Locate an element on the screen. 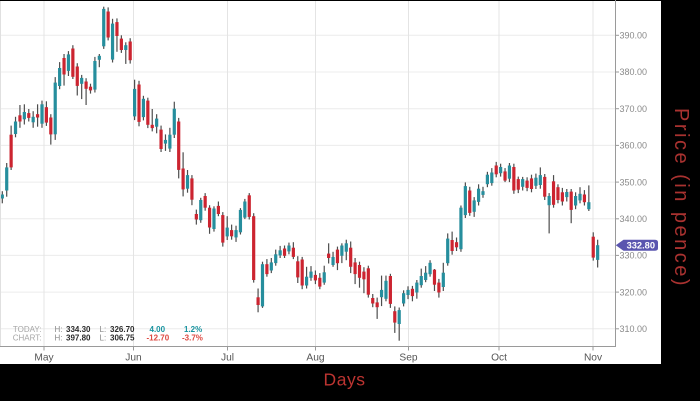 This screenshot has height=401, width=700. svg-text: 320.00 is located at coordinates (634, 292).